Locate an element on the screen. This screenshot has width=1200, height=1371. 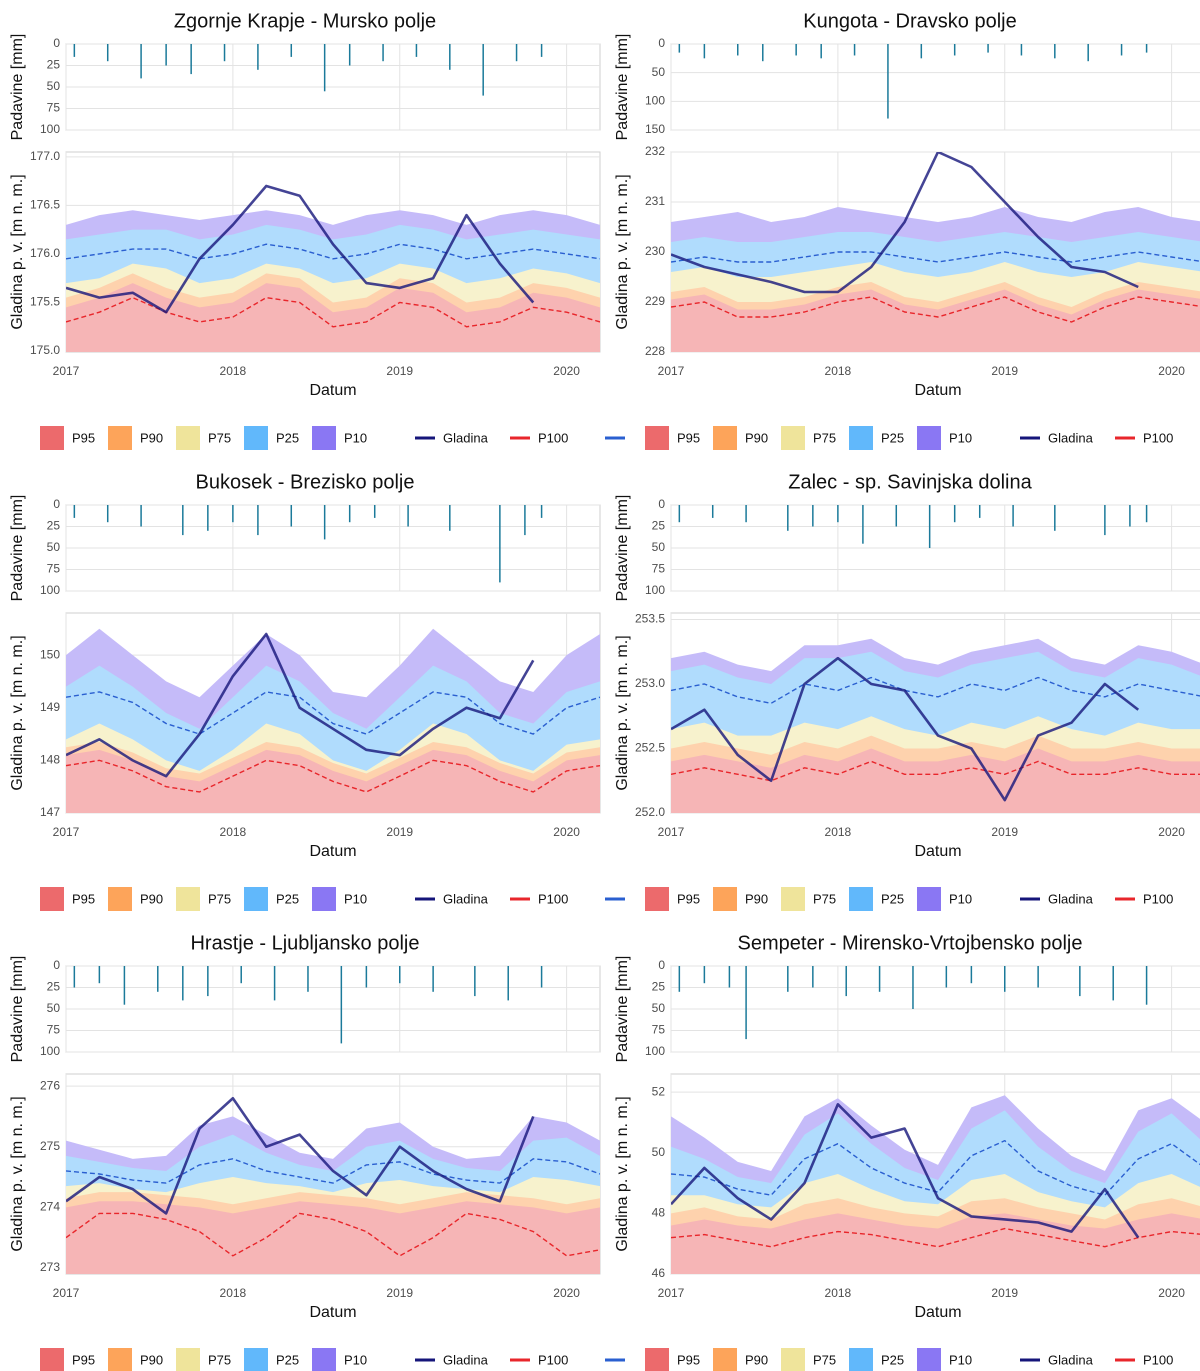
y-tick-label: 231 is located at coordinates (655, 201).